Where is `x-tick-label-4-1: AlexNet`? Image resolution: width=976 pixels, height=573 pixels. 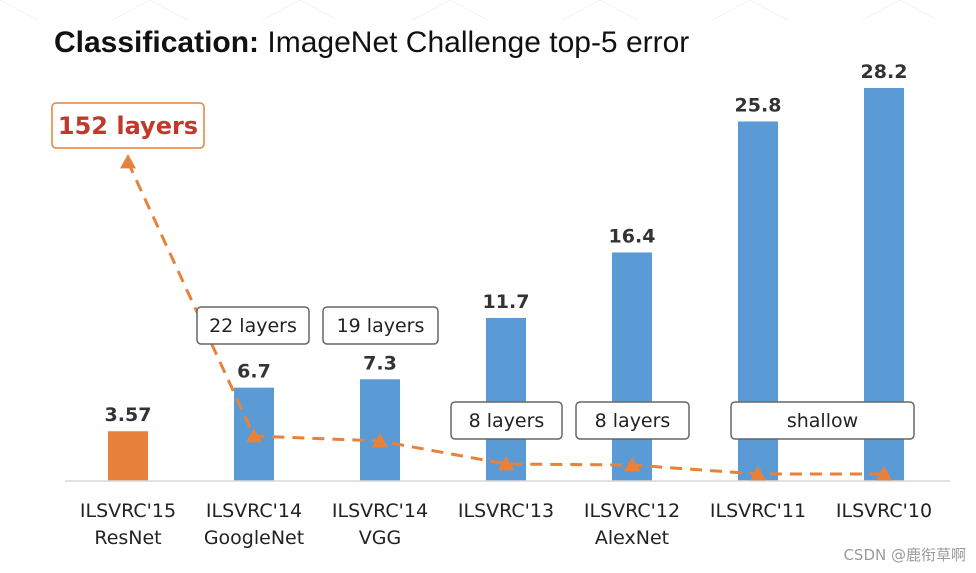 x-tick-label-4-1: AlexNet is located at coordinates (632, 538).